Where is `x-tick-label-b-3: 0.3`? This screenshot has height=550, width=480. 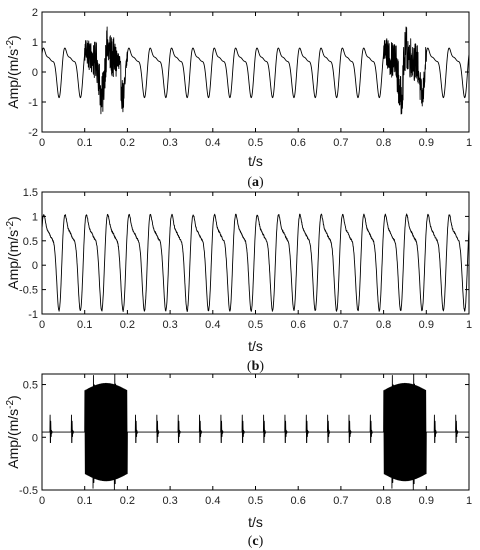 x-tick-label-b-3: 0.3 is located at coordinates (169, 325).